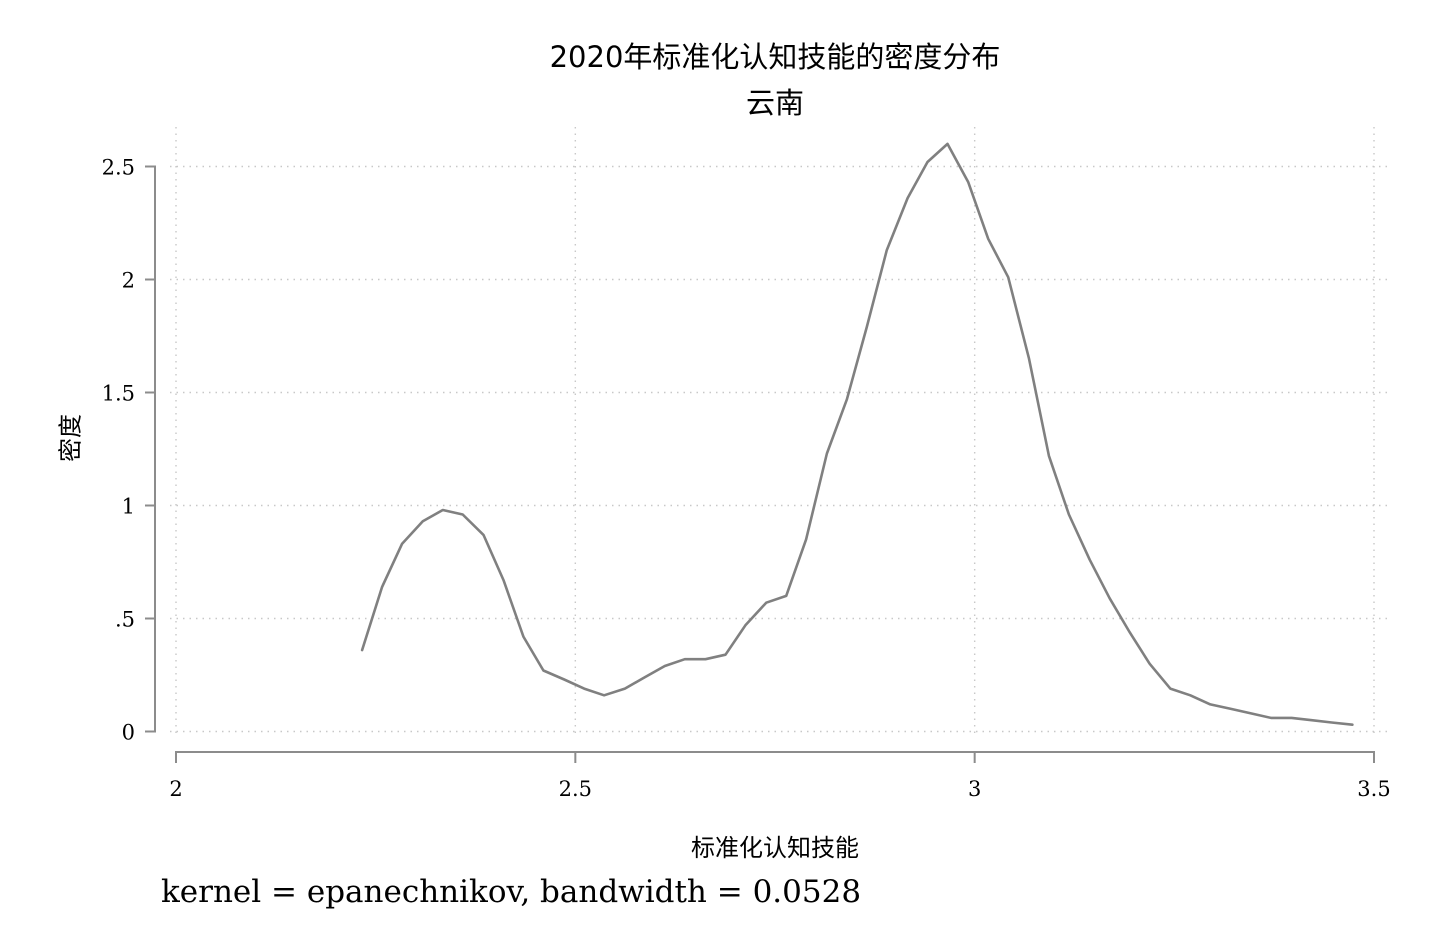 The width and height of the screenshot is (1429, 952). Describe the element at coordinates (1373, 789) in the screenshot. I see `x-tick-label: 3.5` at that location.